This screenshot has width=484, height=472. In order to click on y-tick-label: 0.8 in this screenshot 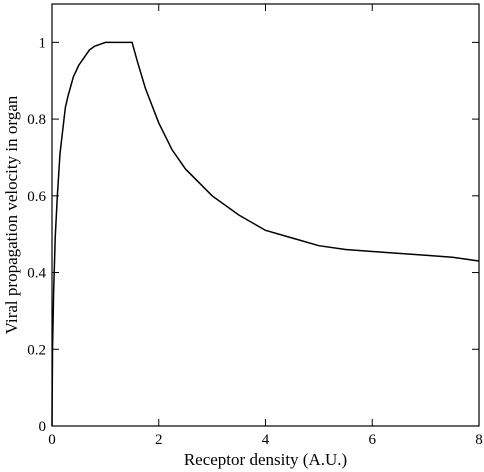, I will do `click(36, 120)`.